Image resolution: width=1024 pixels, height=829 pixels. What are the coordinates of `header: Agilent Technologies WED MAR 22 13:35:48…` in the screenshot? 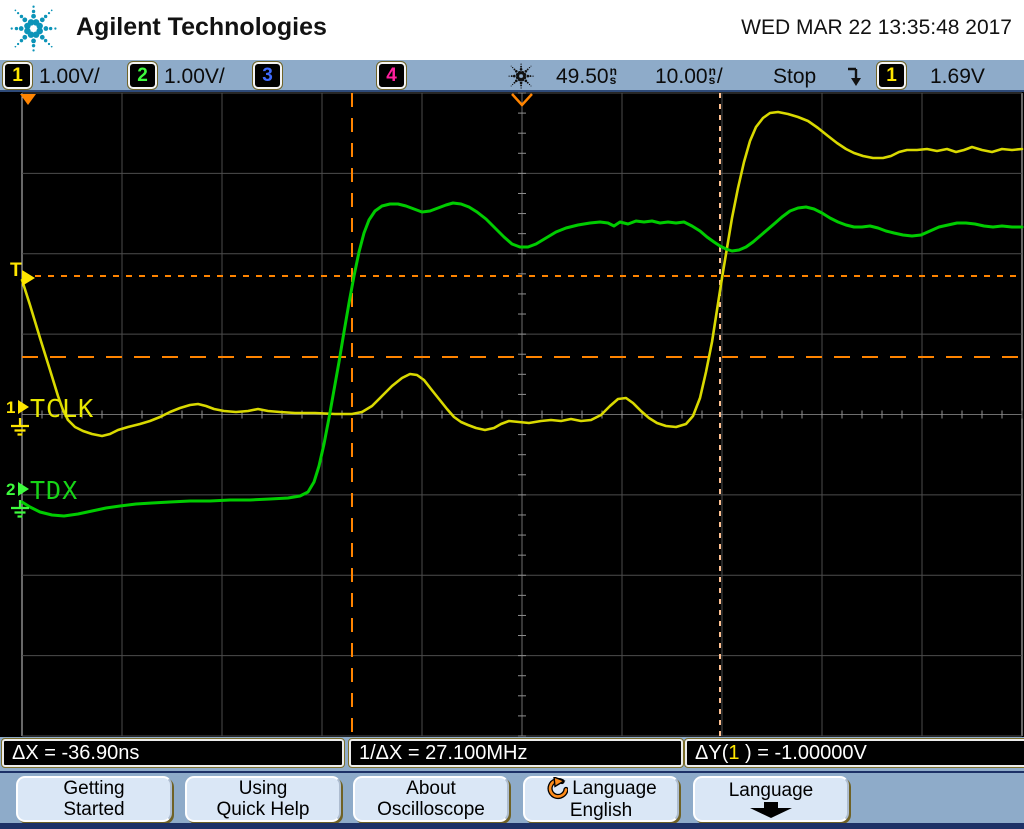 It's located at (512, 30).